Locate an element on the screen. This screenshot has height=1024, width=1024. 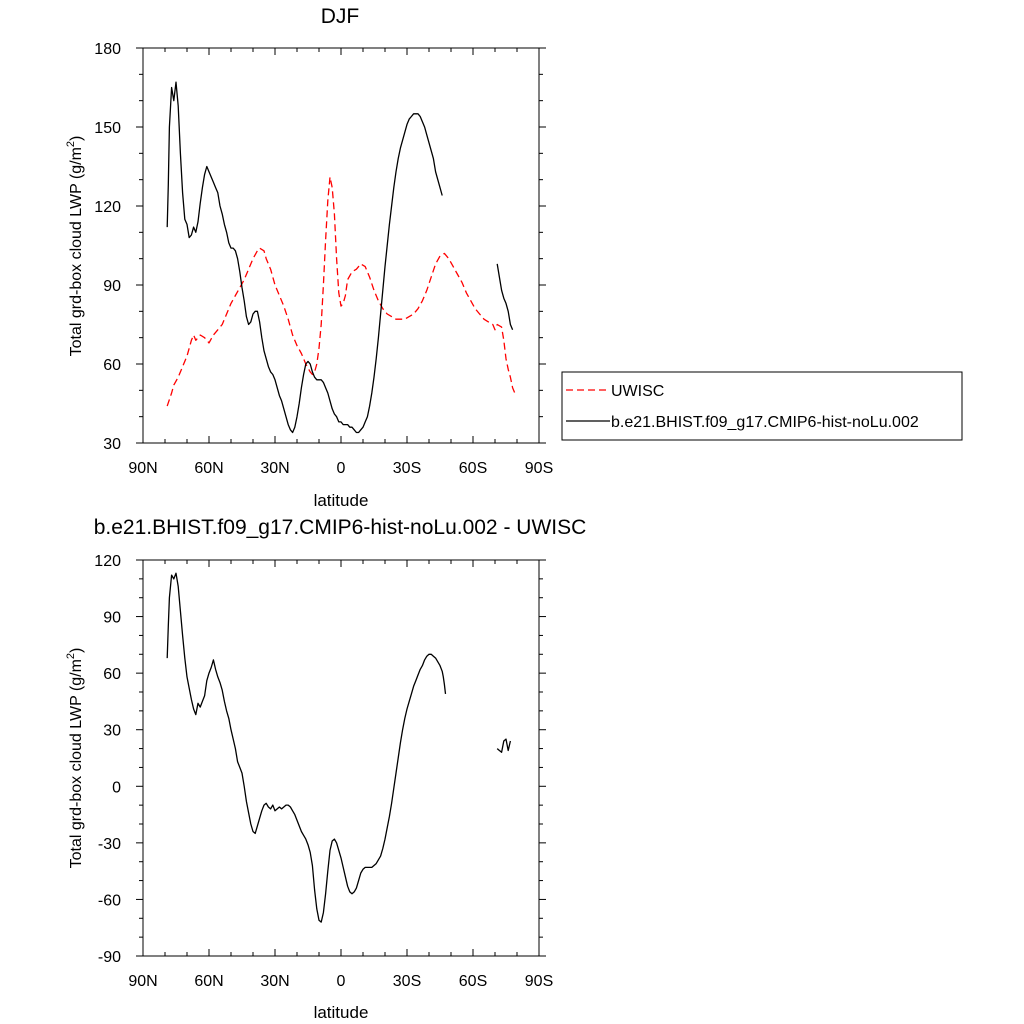
legend-box is located at coordinates (762, 406).